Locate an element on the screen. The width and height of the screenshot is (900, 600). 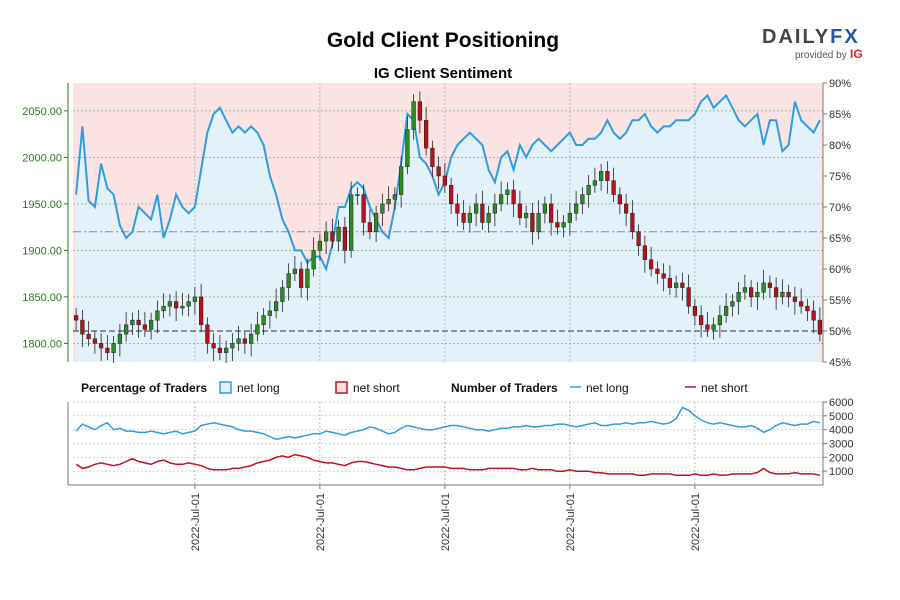
logo-fx: FX is located at coordinates (845, 37).